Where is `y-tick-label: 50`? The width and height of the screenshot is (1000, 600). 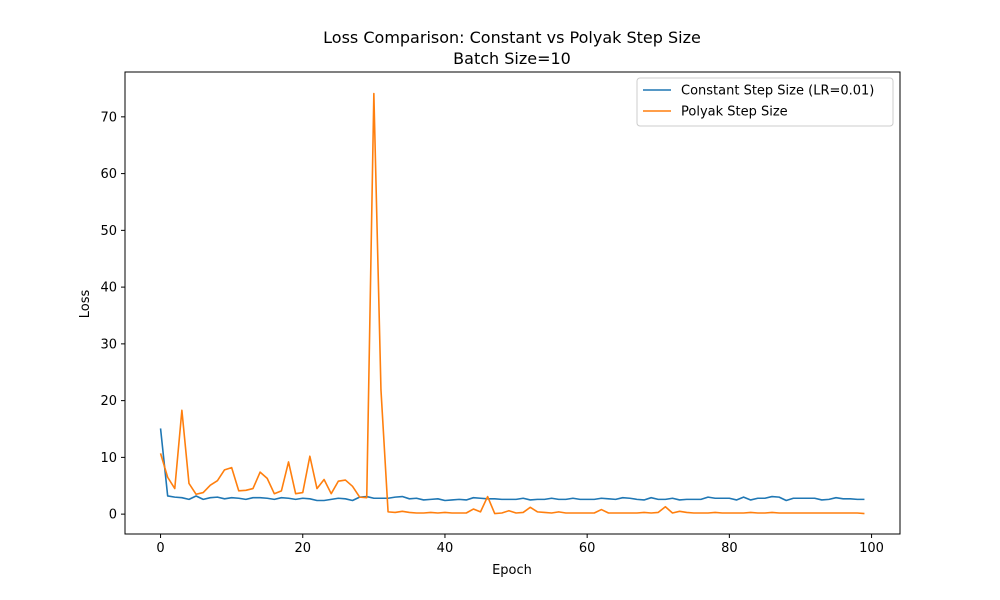
y-tick-label: 50 is located at coordinates (108, 231).